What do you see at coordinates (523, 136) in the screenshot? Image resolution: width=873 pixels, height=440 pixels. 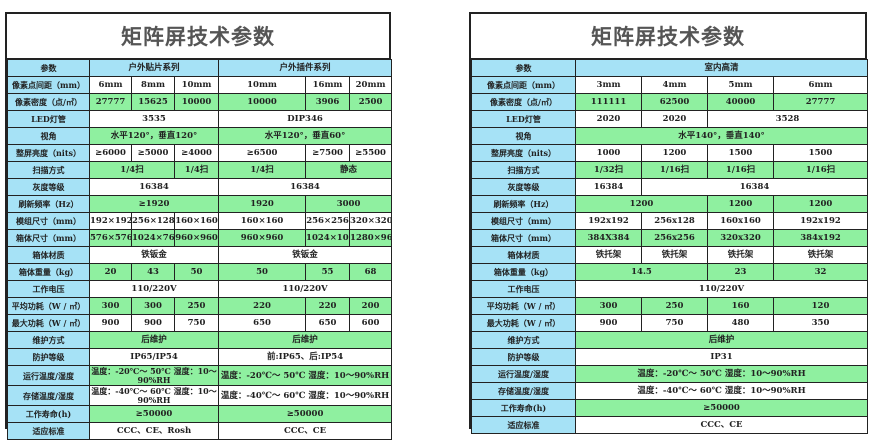 I see `row-label: 视角` at bounding box center [523, 136].